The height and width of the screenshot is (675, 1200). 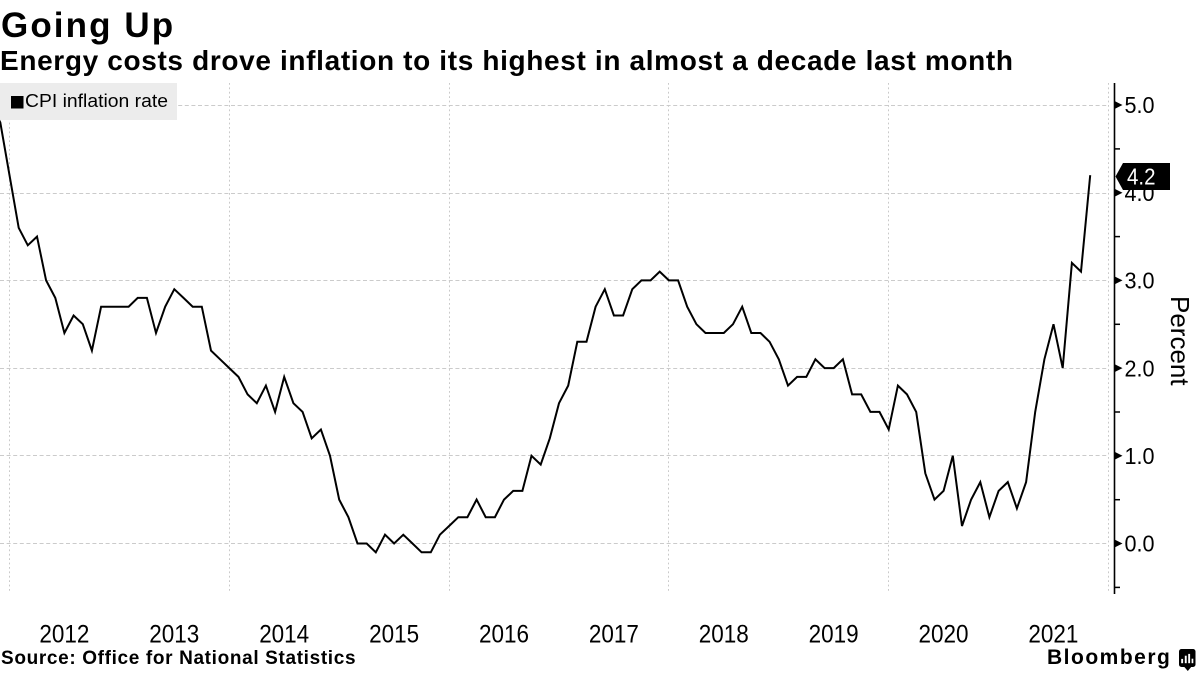 What do you see at coordinates (1140, 368) in the screenshot?
I see `svg-text: 2.0` at bounding box center [1140, 368].